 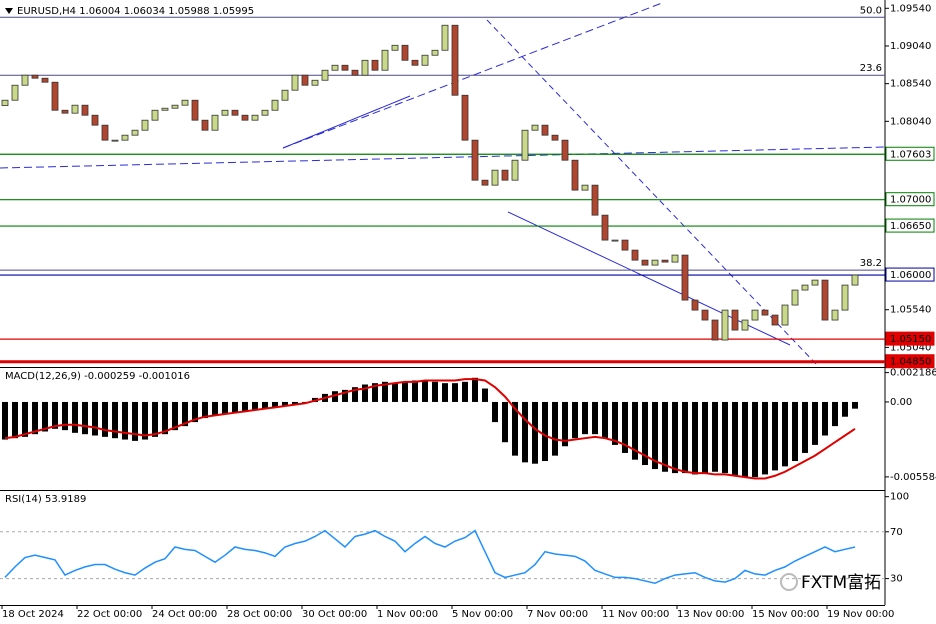 What do you see at coordinates (841, 583) in the screenshot?
I see `watermark: FXTM富拓` at bounding box center [841, 583].